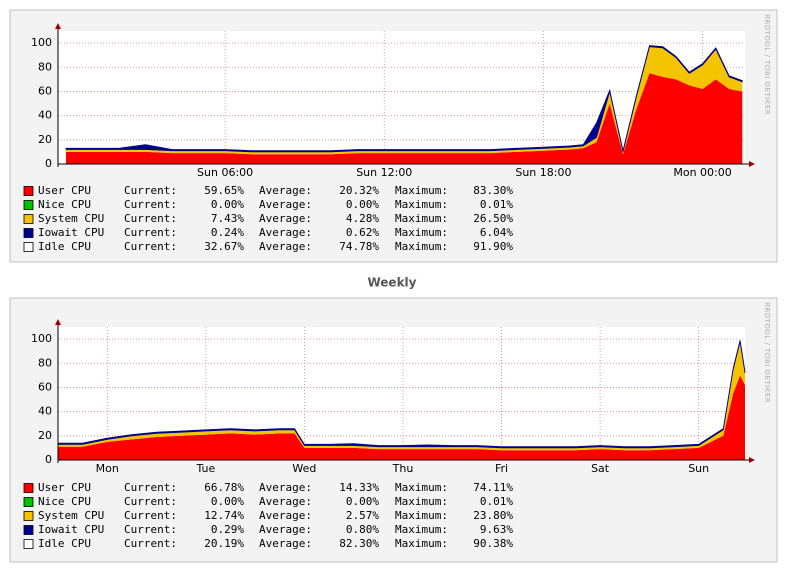 The height and width of the screenshot is (572, 785). What do you see at coordinates (384, 172) in the screenshot?
I see `x-tick-label: Sun 12:00` at bounding box center [384, 172].